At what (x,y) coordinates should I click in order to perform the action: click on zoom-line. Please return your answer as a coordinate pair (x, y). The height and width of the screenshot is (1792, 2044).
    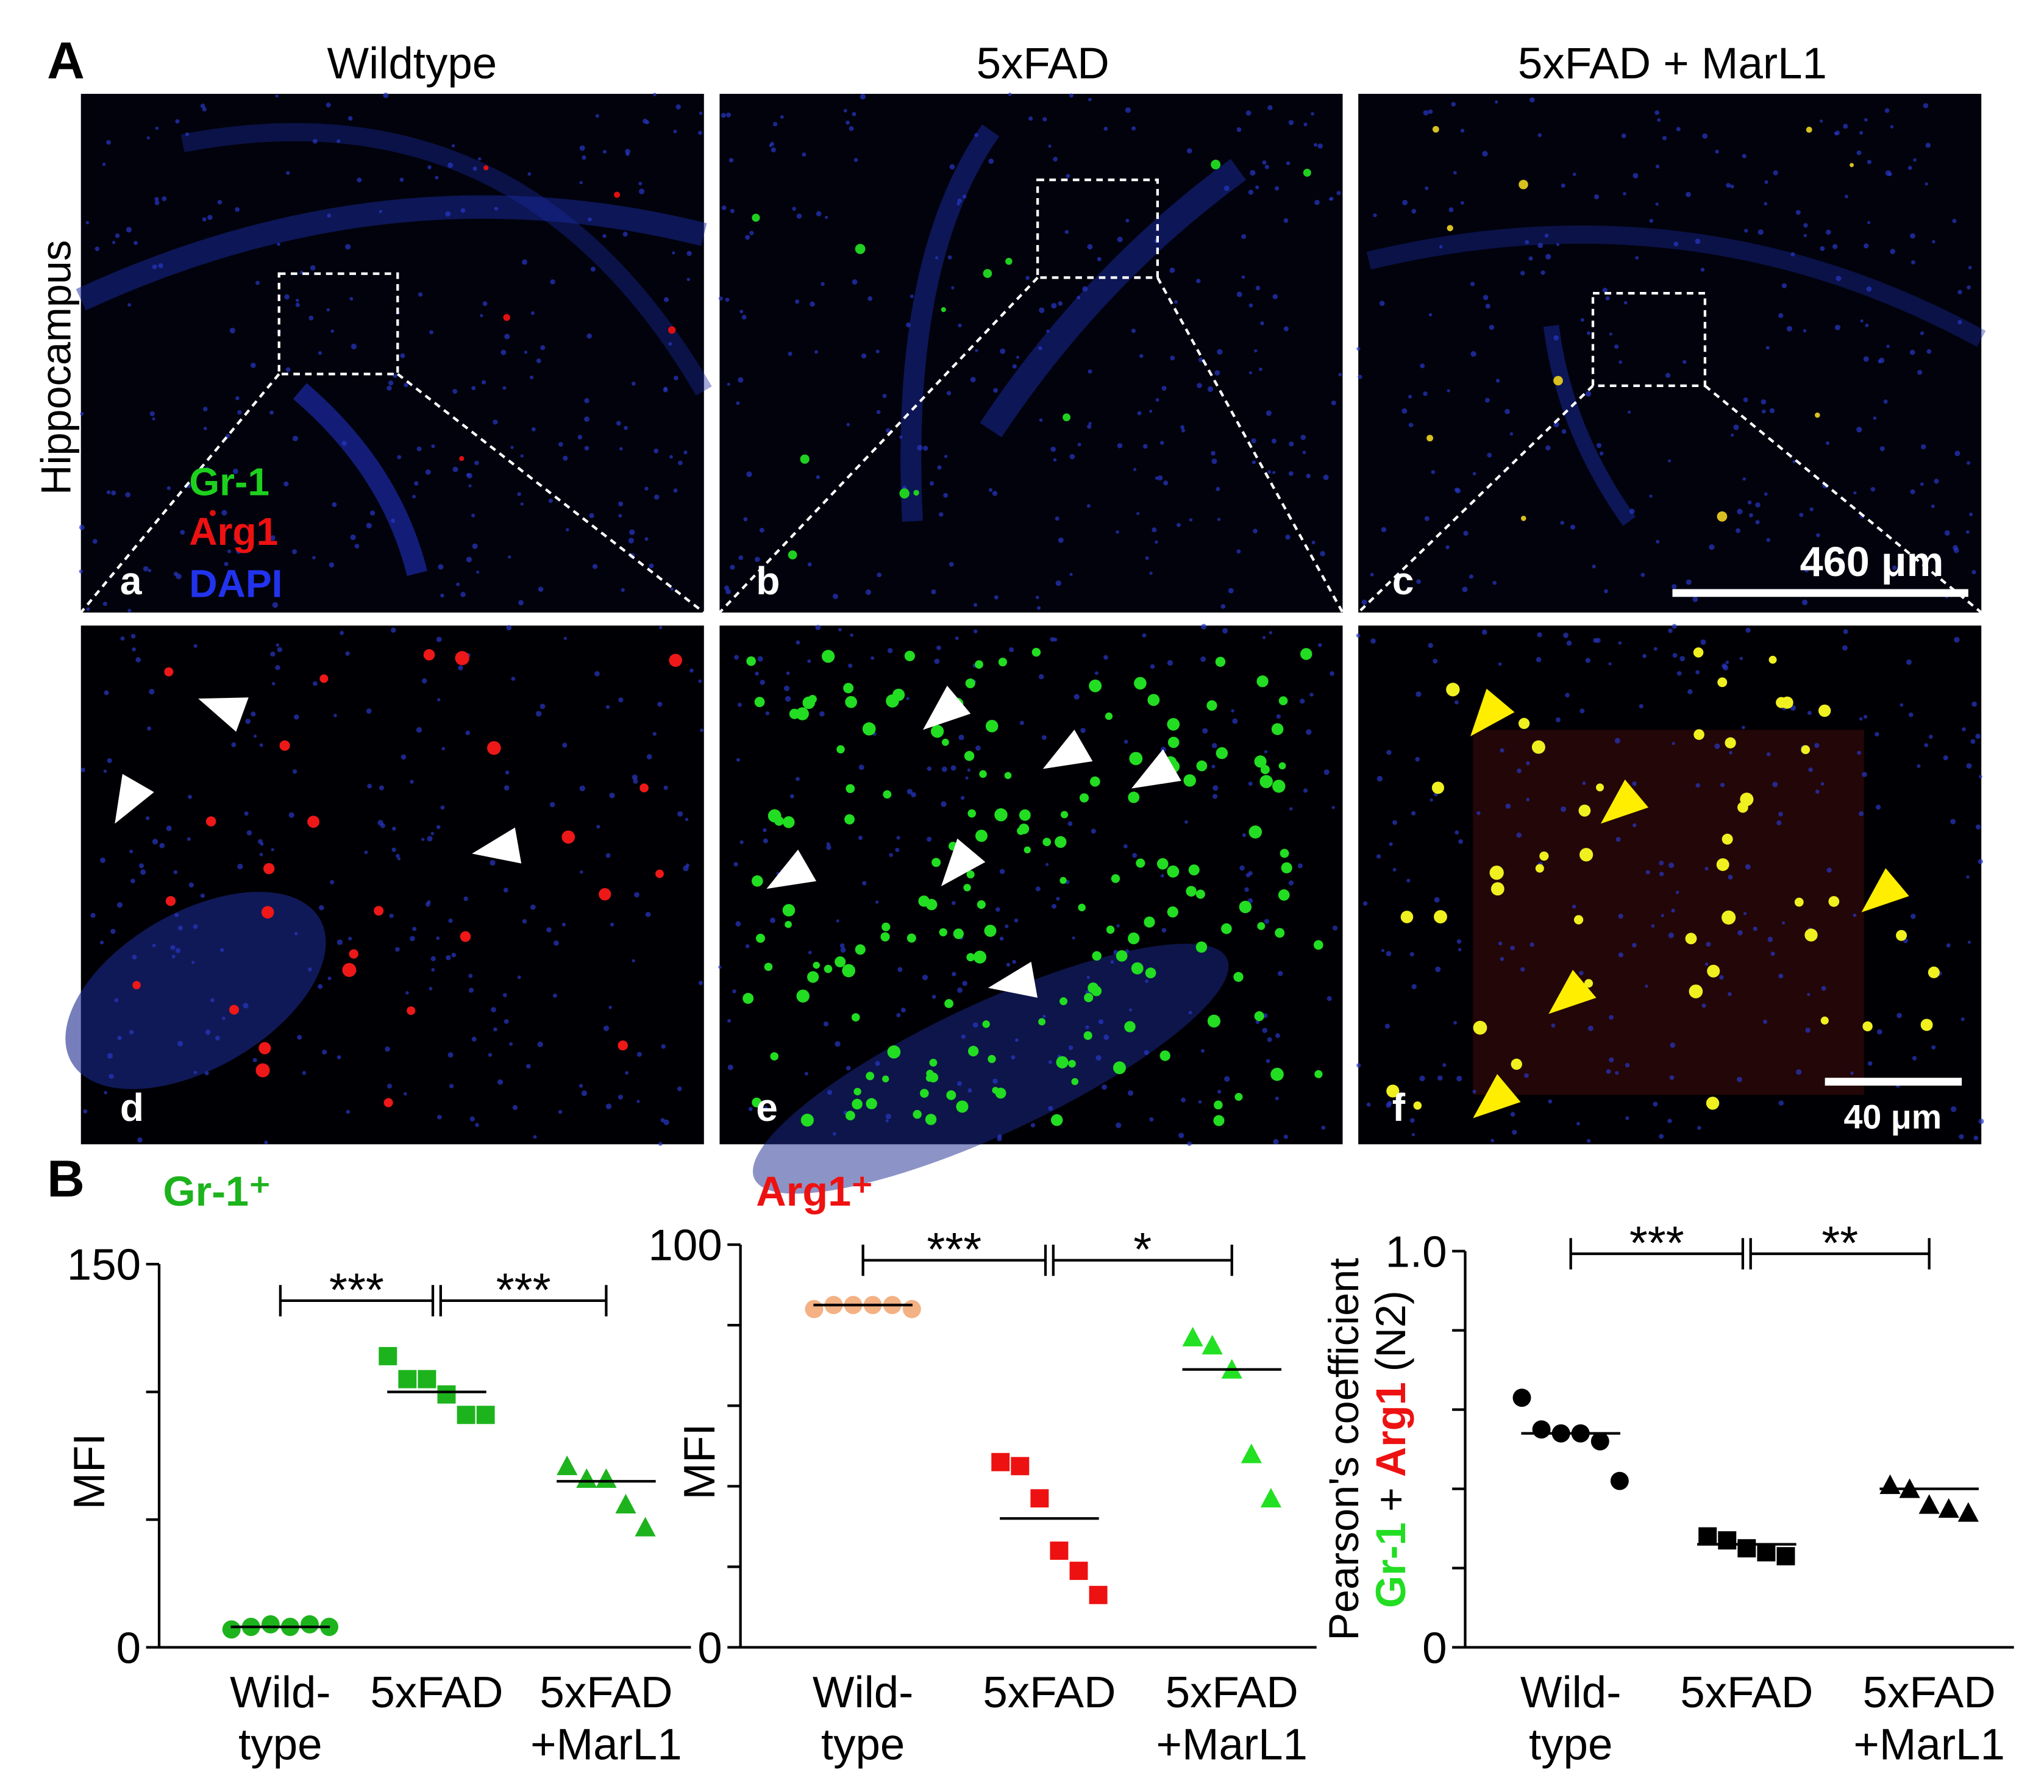
    Looking at the image, I should click on (1843, 500).